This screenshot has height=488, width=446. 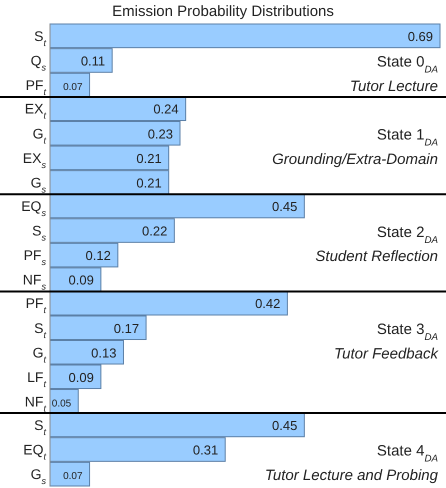 I want to click on annotation: State 0$_{DA}$, so click(x=407, y=65).